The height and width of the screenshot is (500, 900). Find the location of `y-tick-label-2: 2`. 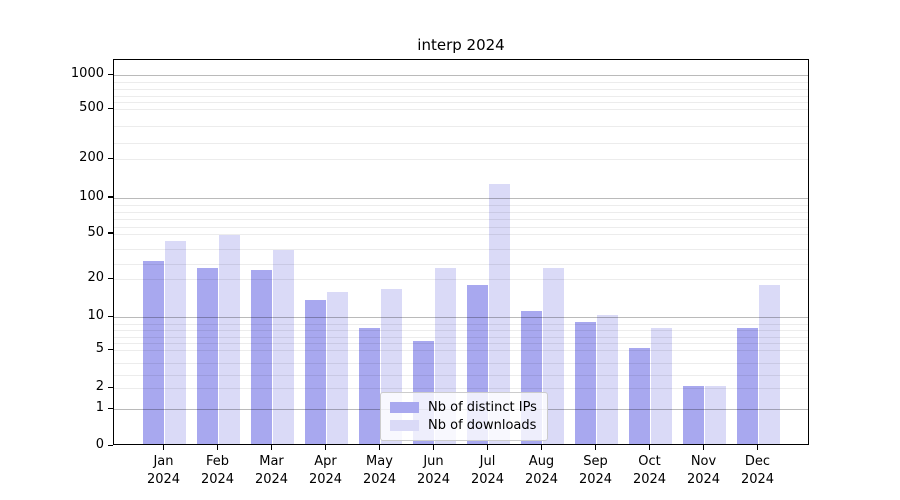

y-tick-label-2: 2 is located at coordinates (99, 386).